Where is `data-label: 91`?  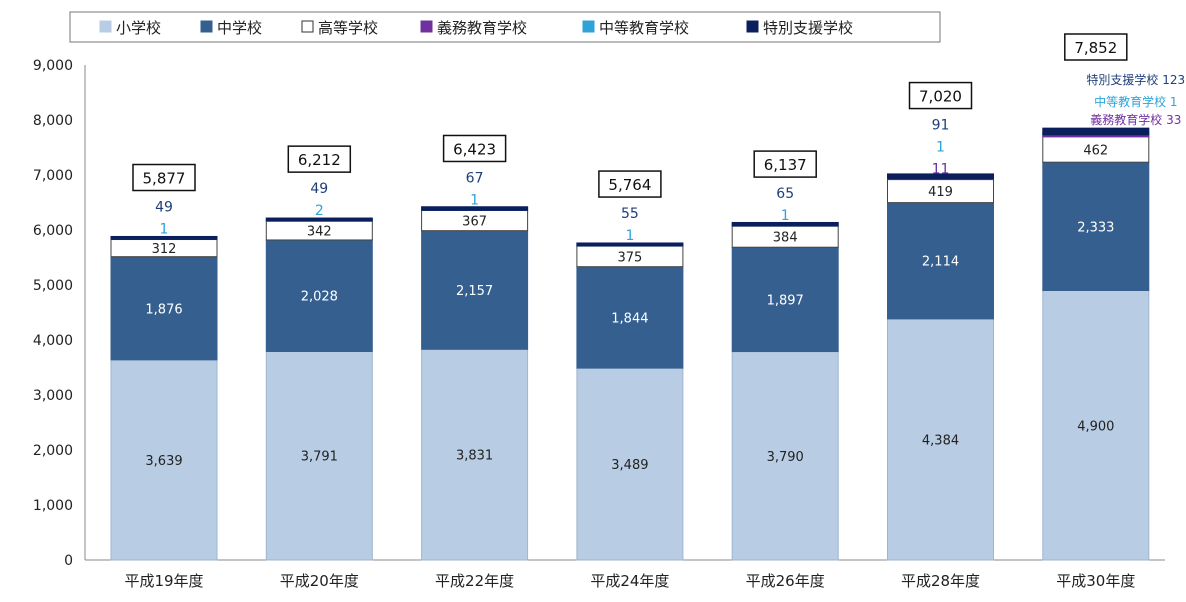
data-label: 91 is located at coordinates (941, 126).